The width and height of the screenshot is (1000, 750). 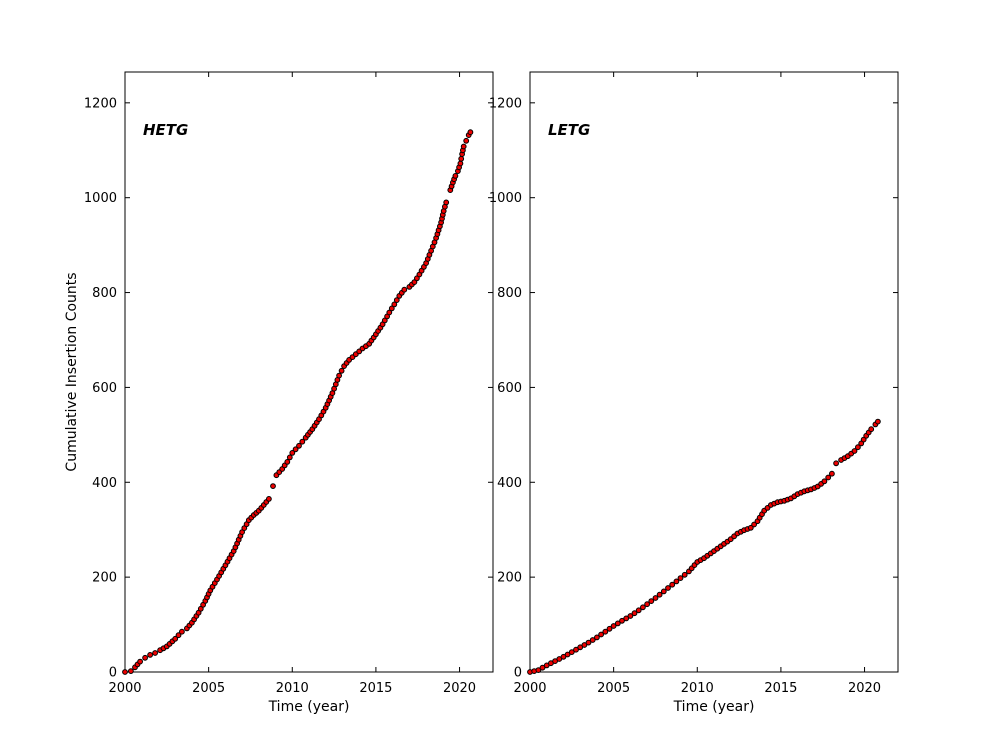 What do you see at coordinates (509, 578) in the screenshot?
I see `y-tick-label: 200` at bounding box center [509, 578].